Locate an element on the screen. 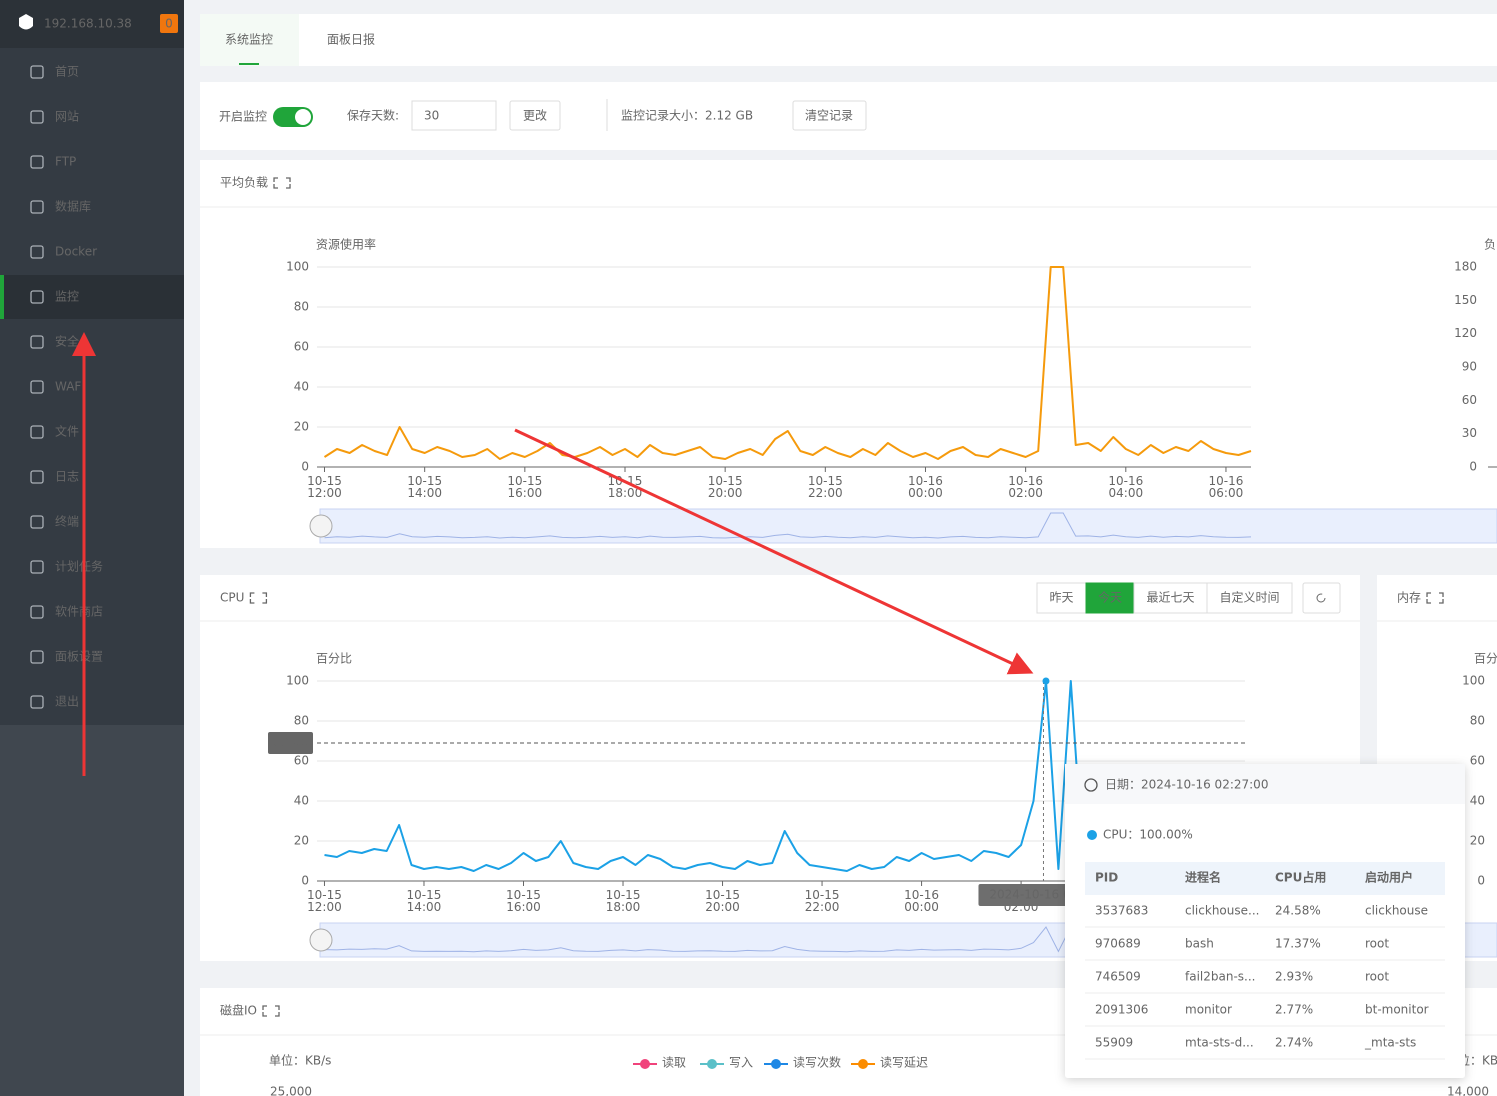 This screenshot has height=1096, width=1497. sidebar-menu is located at coordinates (92, 386).